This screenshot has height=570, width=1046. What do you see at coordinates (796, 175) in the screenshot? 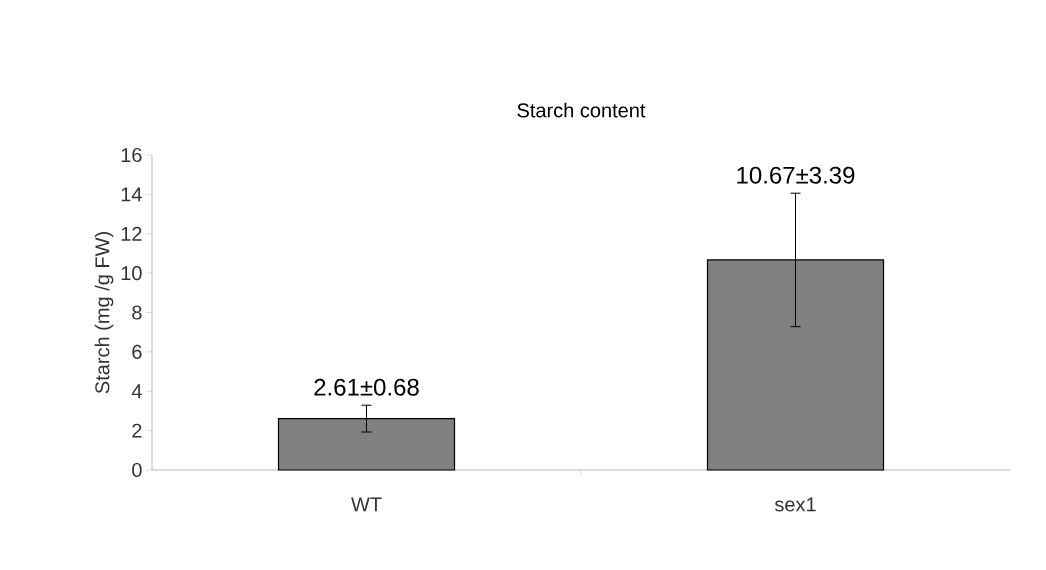
I see `data-label: 10.67±3.39` at bounding box center [796, 175].